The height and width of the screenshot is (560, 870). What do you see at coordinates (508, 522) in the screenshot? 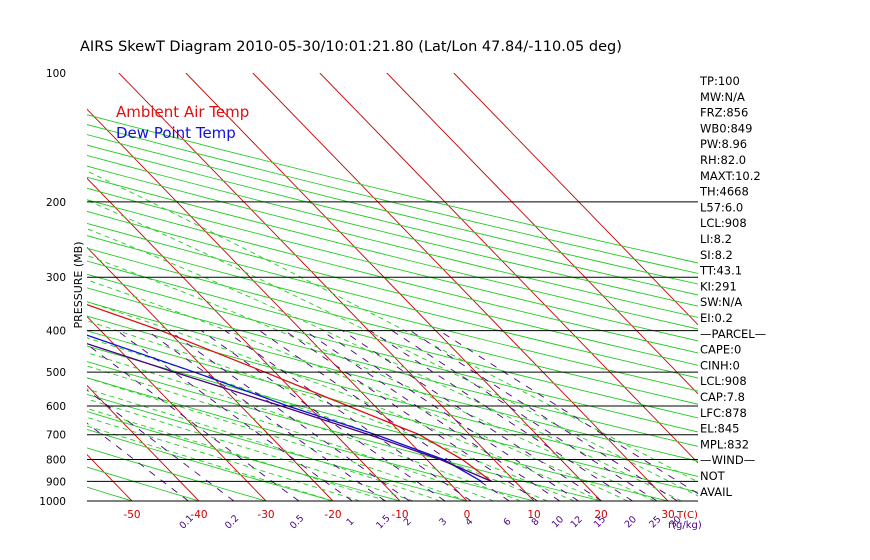
I see `mixing-ratio-label: 6` at bounding box center [508, 522].